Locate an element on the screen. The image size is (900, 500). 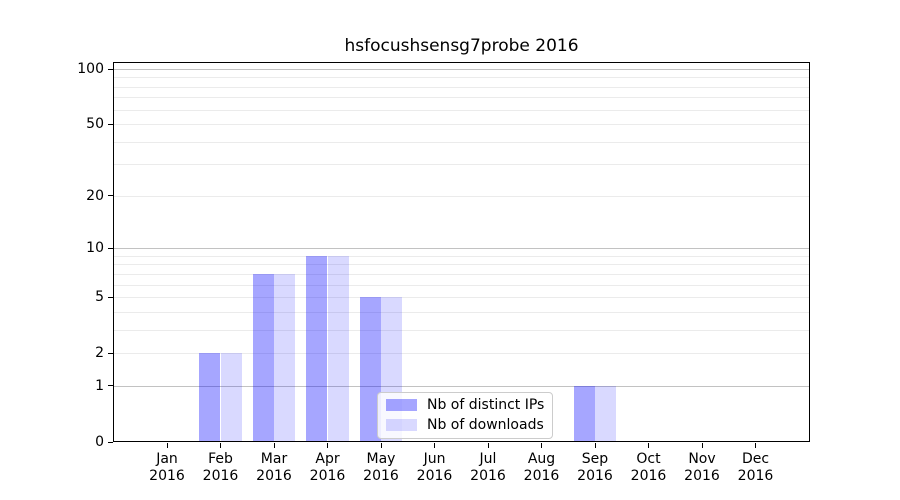
bar-nb-of-distinct-ips-apr is located at coordinates (317, 348).